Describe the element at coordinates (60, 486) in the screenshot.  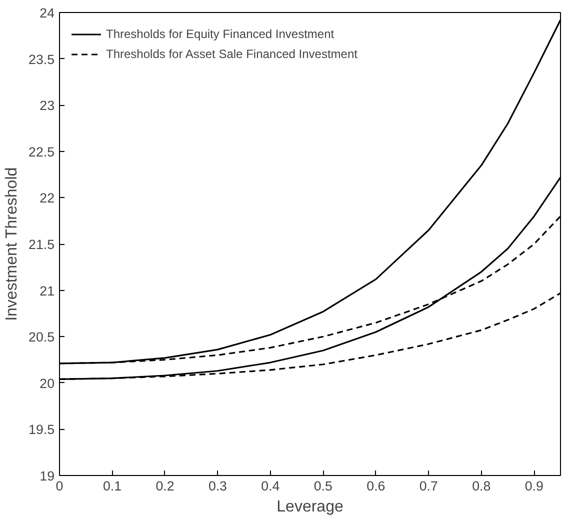
I see `x-tick-label: 0` at that location.